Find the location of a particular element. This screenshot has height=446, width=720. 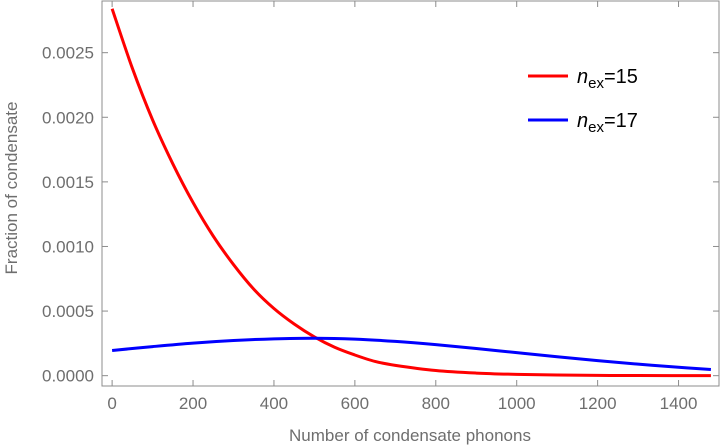

y-tick-label: 0.0025 is located at coordinates (68, 53).